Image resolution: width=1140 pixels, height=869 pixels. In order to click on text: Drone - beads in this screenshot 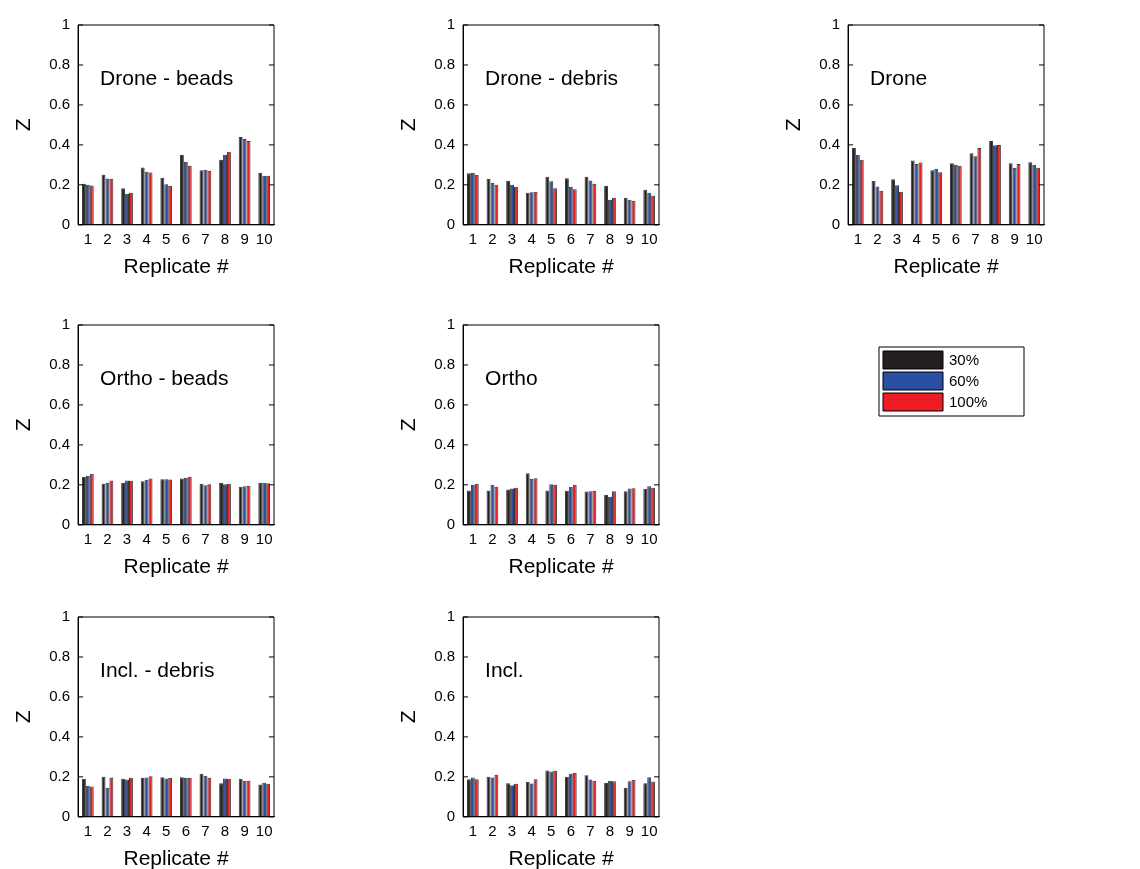, I will do `click(167, 77)`.